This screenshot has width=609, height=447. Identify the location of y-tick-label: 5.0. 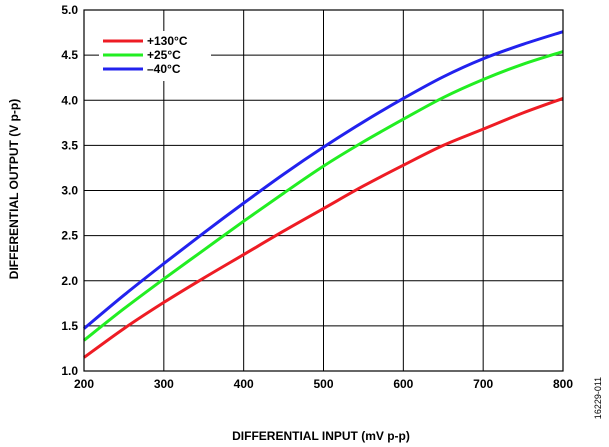
(69, 10).